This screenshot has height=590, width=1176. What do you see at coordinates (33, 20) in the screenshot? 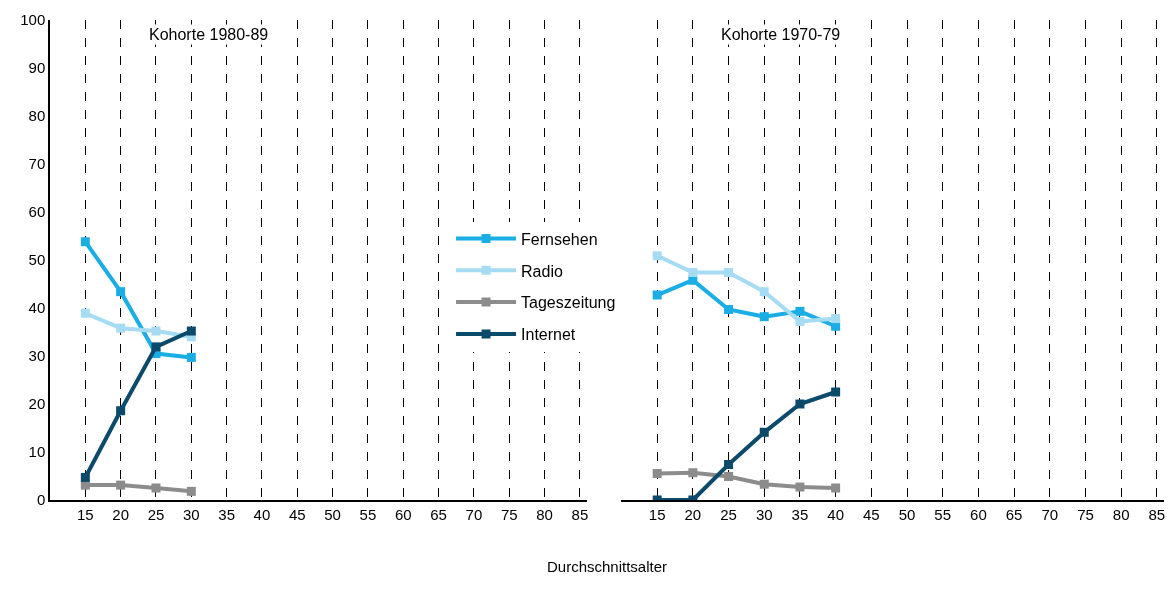
I see `y-tick-label: 100` at bounding box center [33, 20].